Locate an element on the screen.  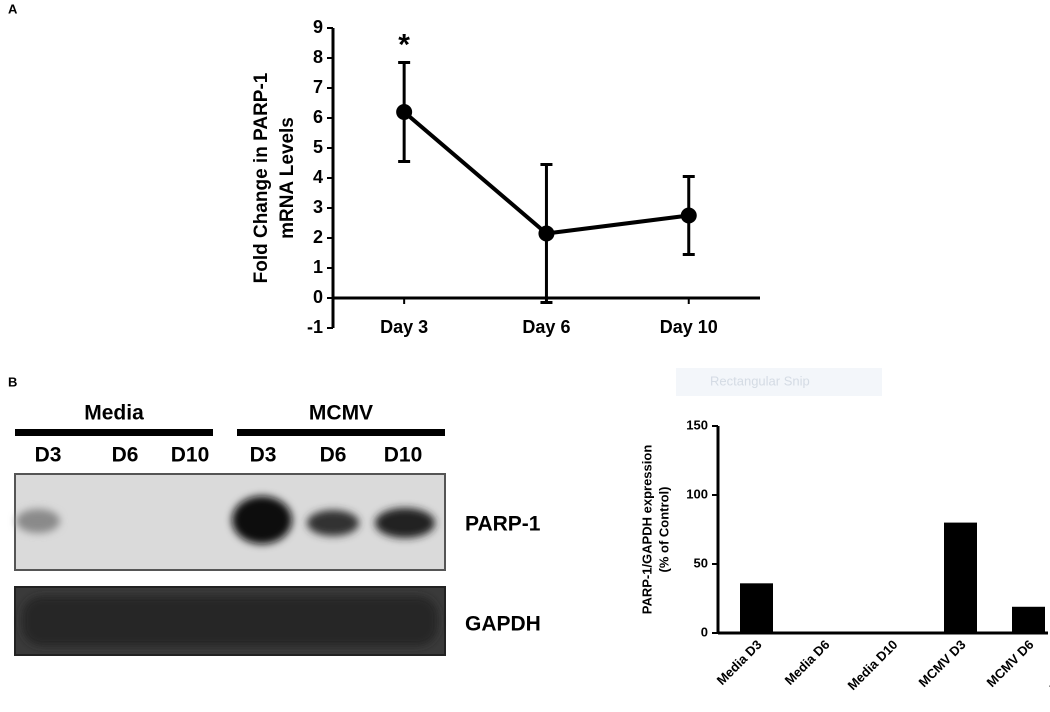
y-tick-label: 50 is located at coordinates (701, 562).